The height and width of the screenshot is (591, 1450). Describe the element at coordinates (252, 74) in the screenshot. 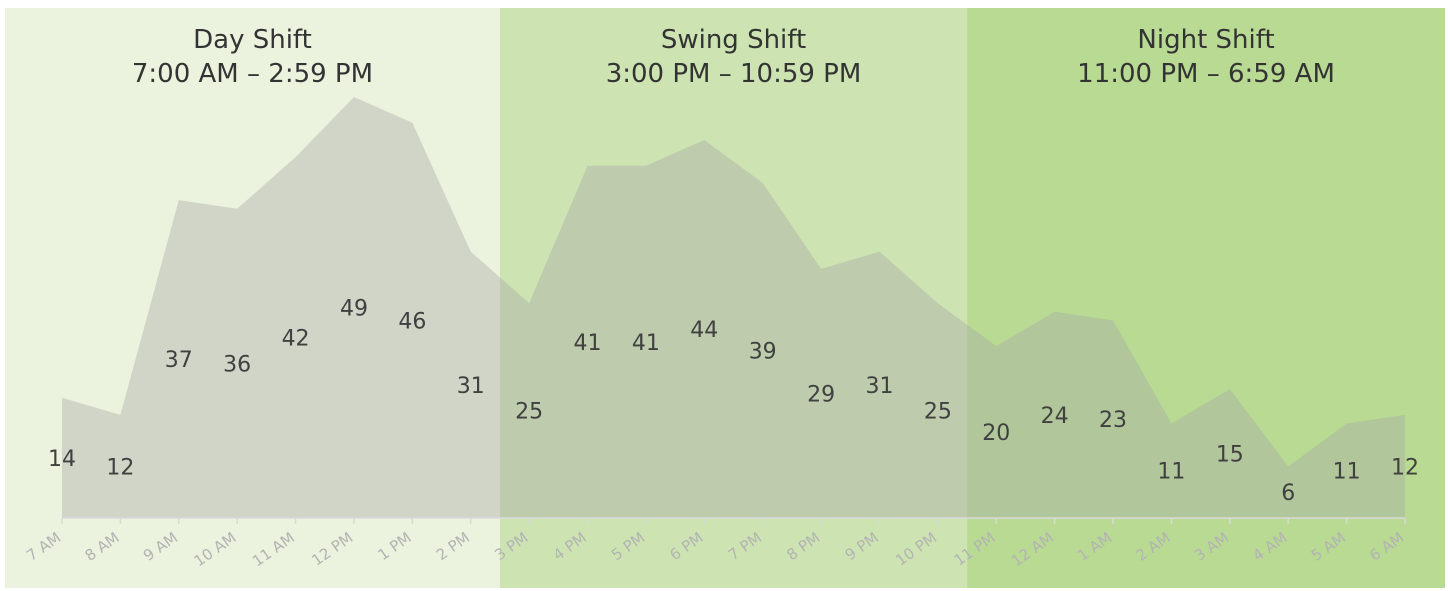

I see `band-subtitle-day: 7:00 AM – 2:59 PM` at that location.